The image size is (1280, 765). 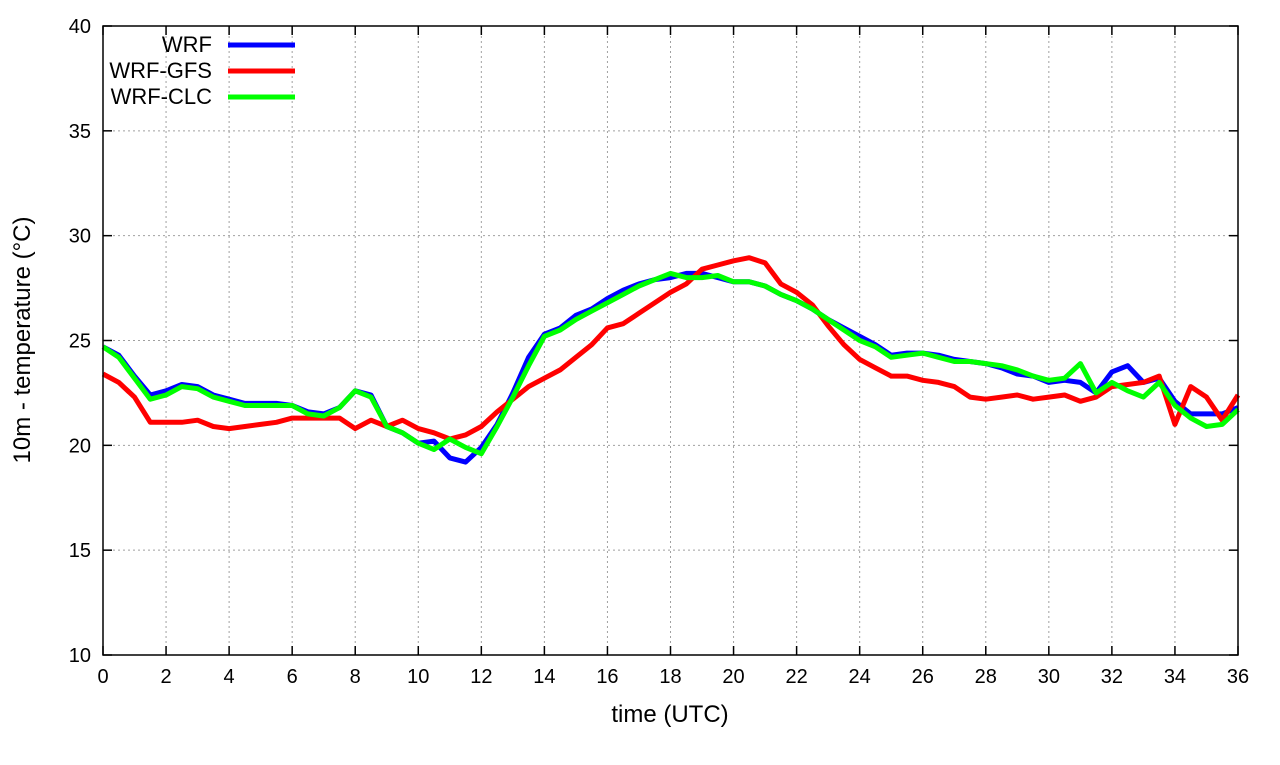 I want to click on y-tick-label: 35, so click(x=80, y=132).